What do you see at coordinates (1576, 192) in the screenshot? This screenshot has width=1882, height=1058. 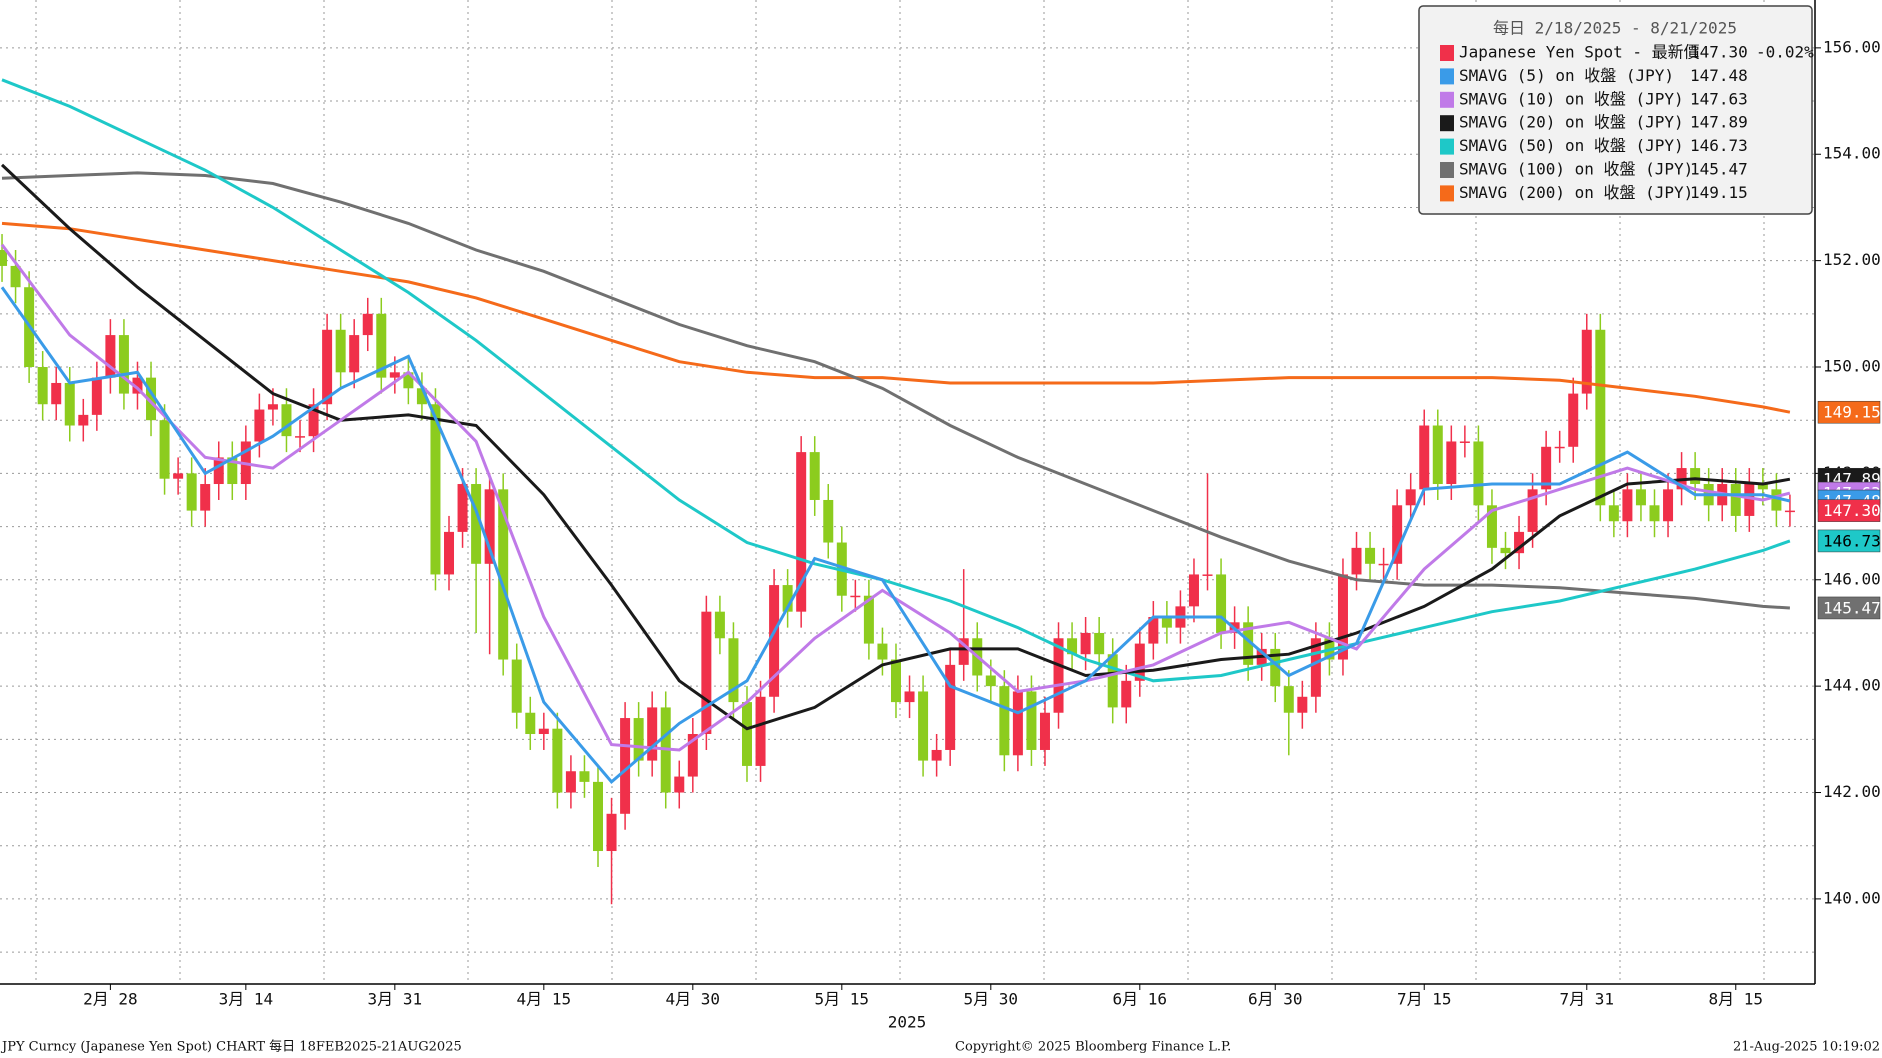 I see `legend-label: SMAVG (200) on 收盤 (JPY)` at bounding box center [1576, 192].